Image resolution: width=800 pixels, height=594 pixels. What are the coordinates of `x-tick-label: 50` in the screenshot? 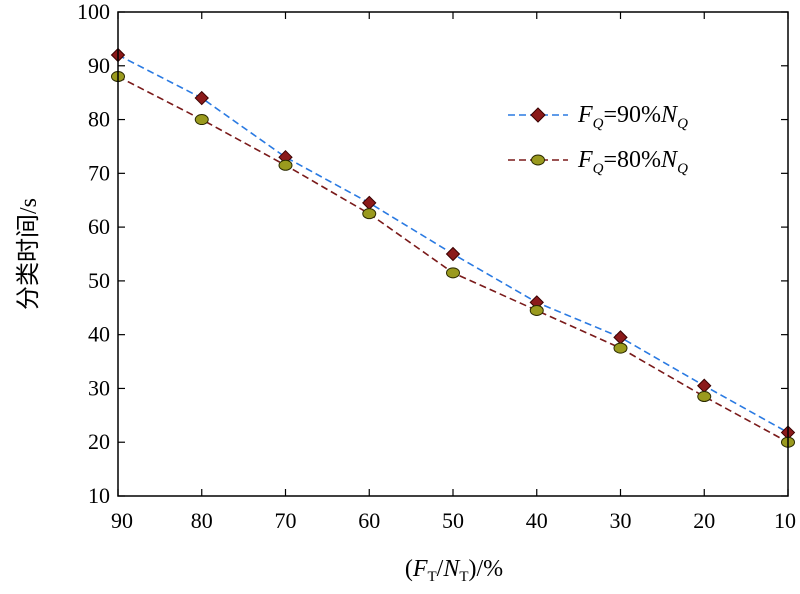 It's located at (453, 520).